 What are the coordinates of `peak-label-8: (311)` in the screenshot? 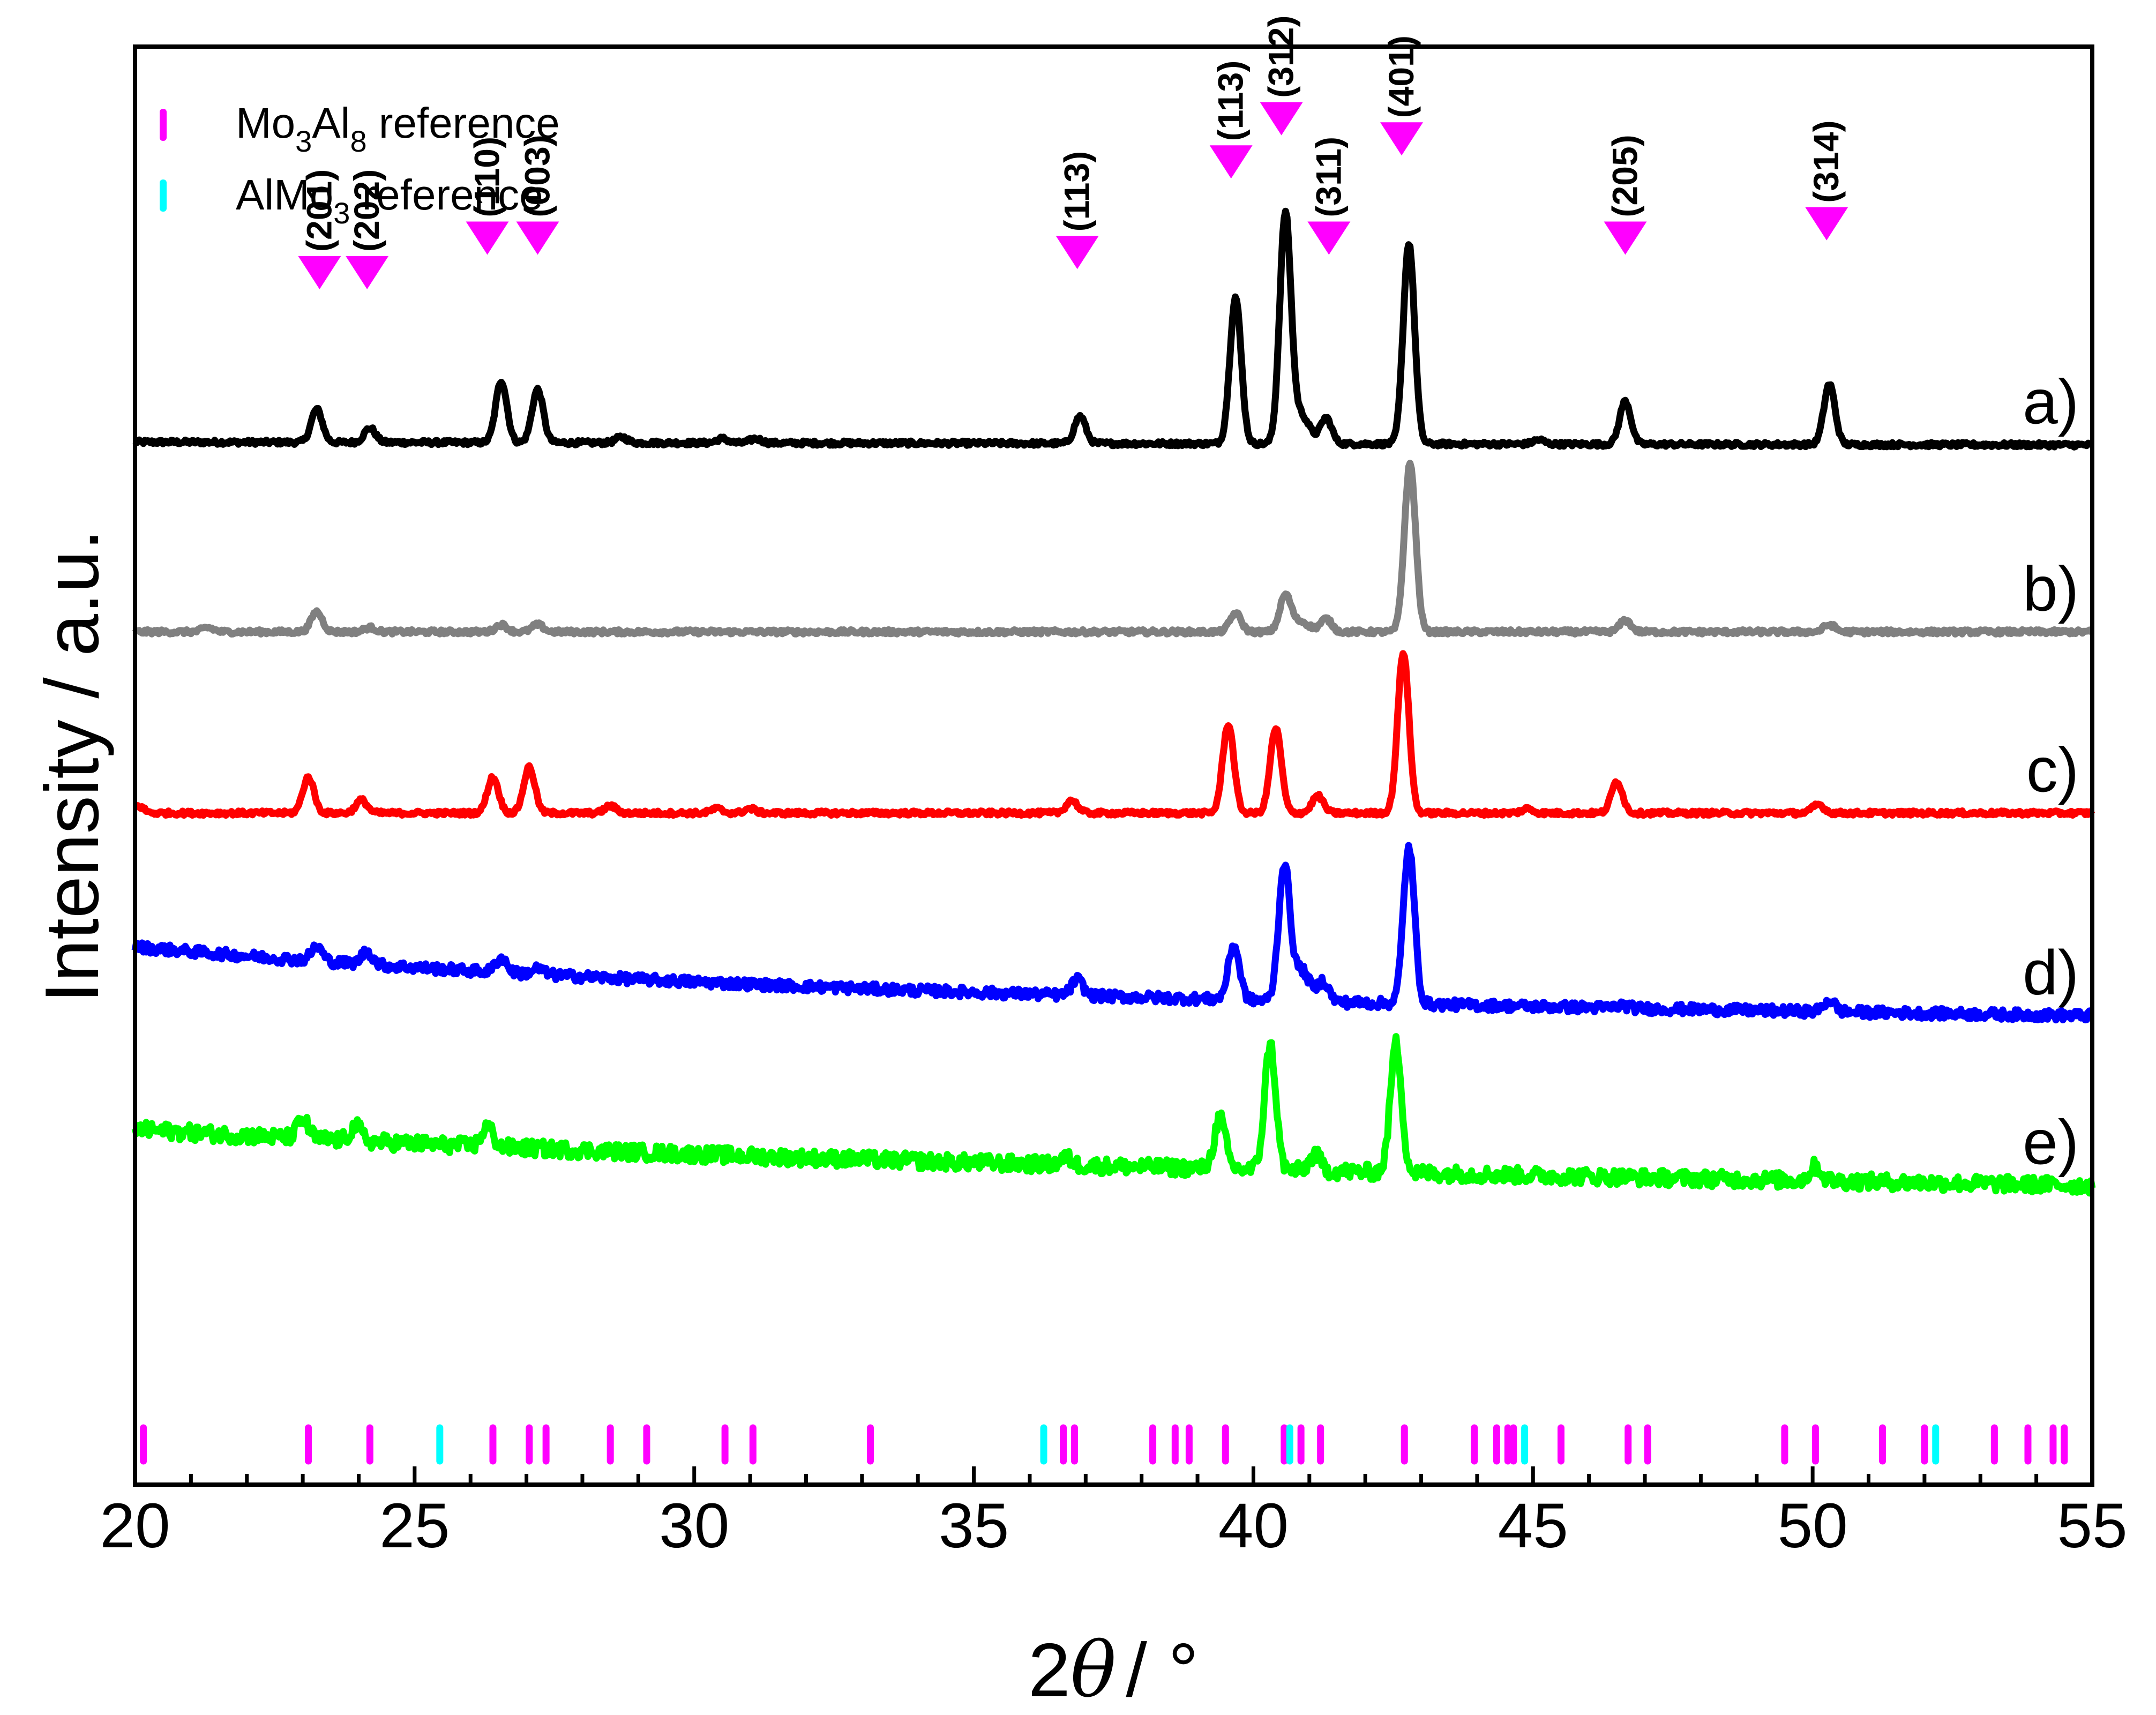 It's located at (1328, 177).